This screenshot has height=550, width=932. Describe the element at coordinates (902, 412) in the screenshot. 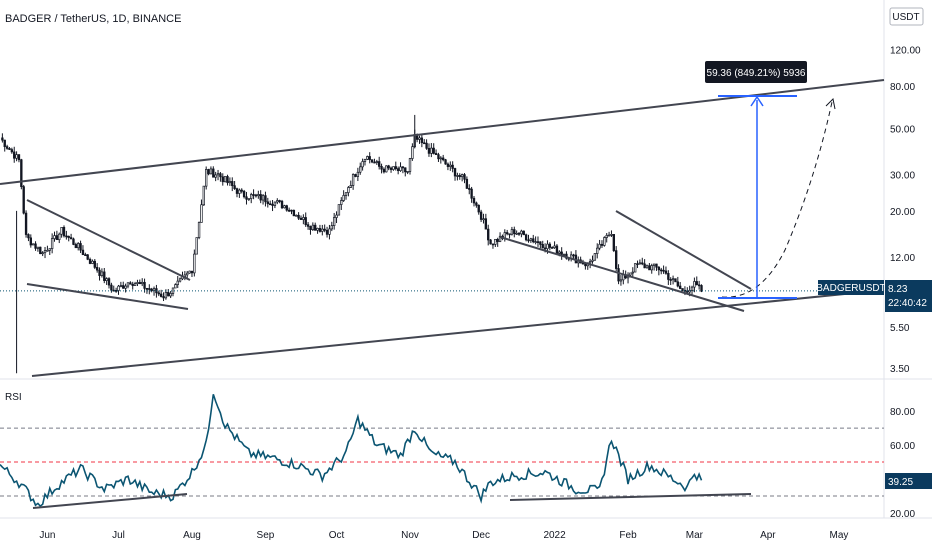

I see `rsi-tick-label: 80.00` at that location.